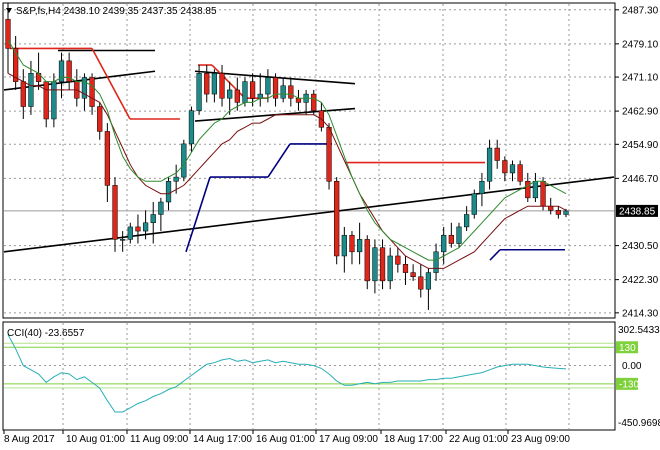 This screenshot has width=660, height=450. Describe the element at coordinates (495, 255) in the screenshot. I see `navy-rise` at that location.